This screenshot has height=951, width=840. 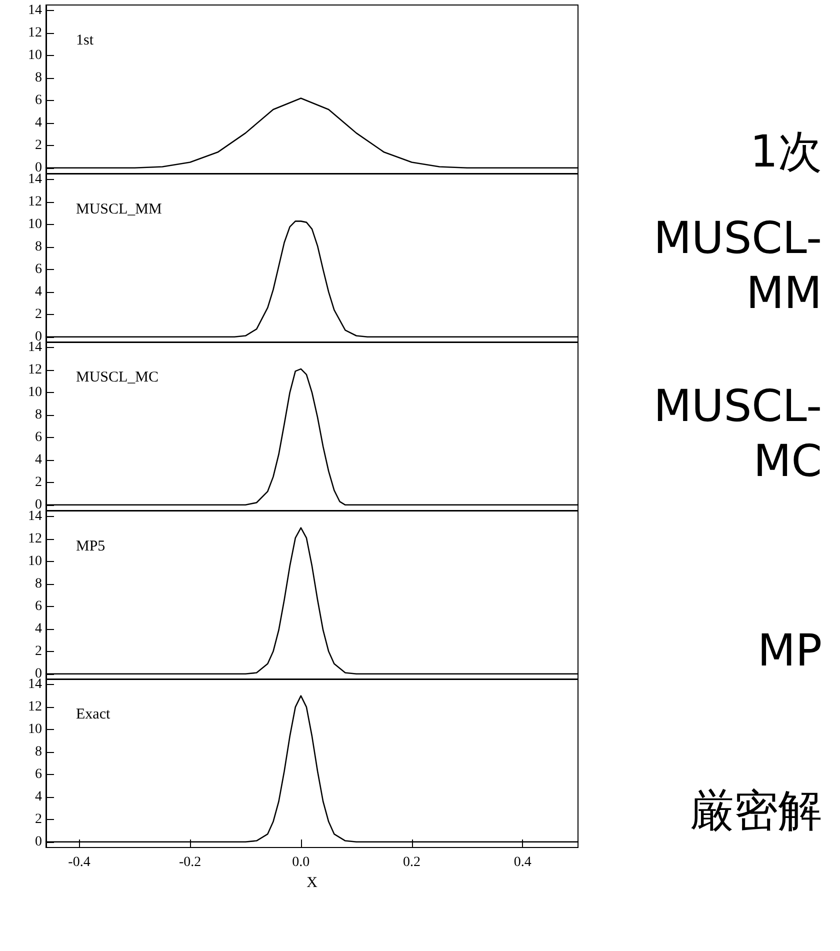 I want to click on text: 厳密解, so click(x=755, y=811).